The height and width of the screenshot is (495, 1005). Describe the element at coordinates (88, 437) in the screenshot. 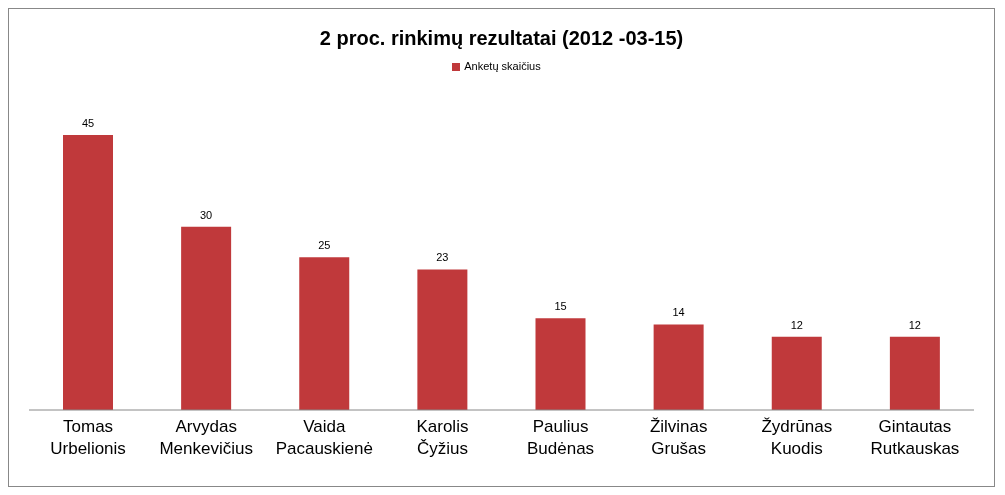

I see `x-tick-label: Tomas Urbelionis` at that location.